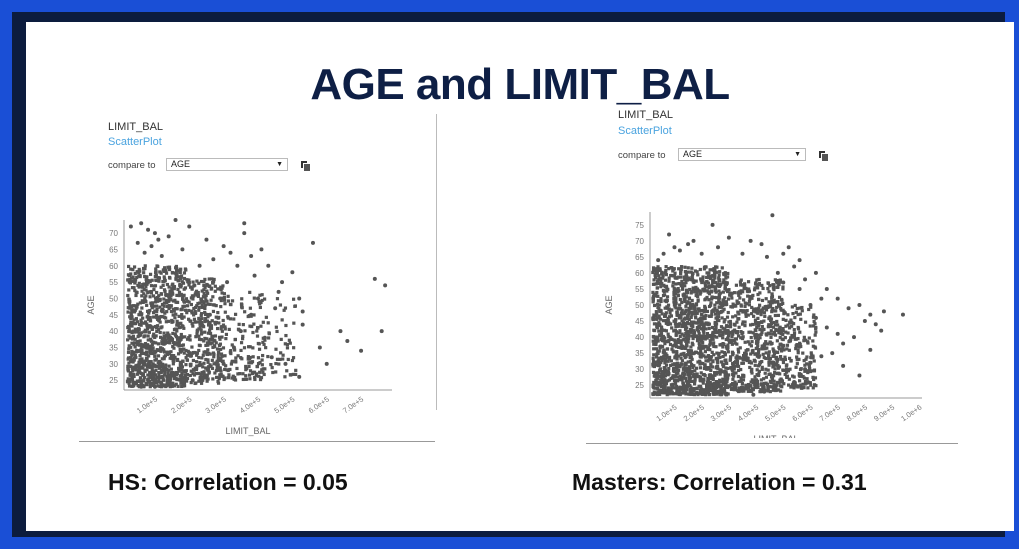 Image resolution: width=1019 pixels, height=549 pixels. I want to click on chevron-down-icon: ▼, so click(797, 154).